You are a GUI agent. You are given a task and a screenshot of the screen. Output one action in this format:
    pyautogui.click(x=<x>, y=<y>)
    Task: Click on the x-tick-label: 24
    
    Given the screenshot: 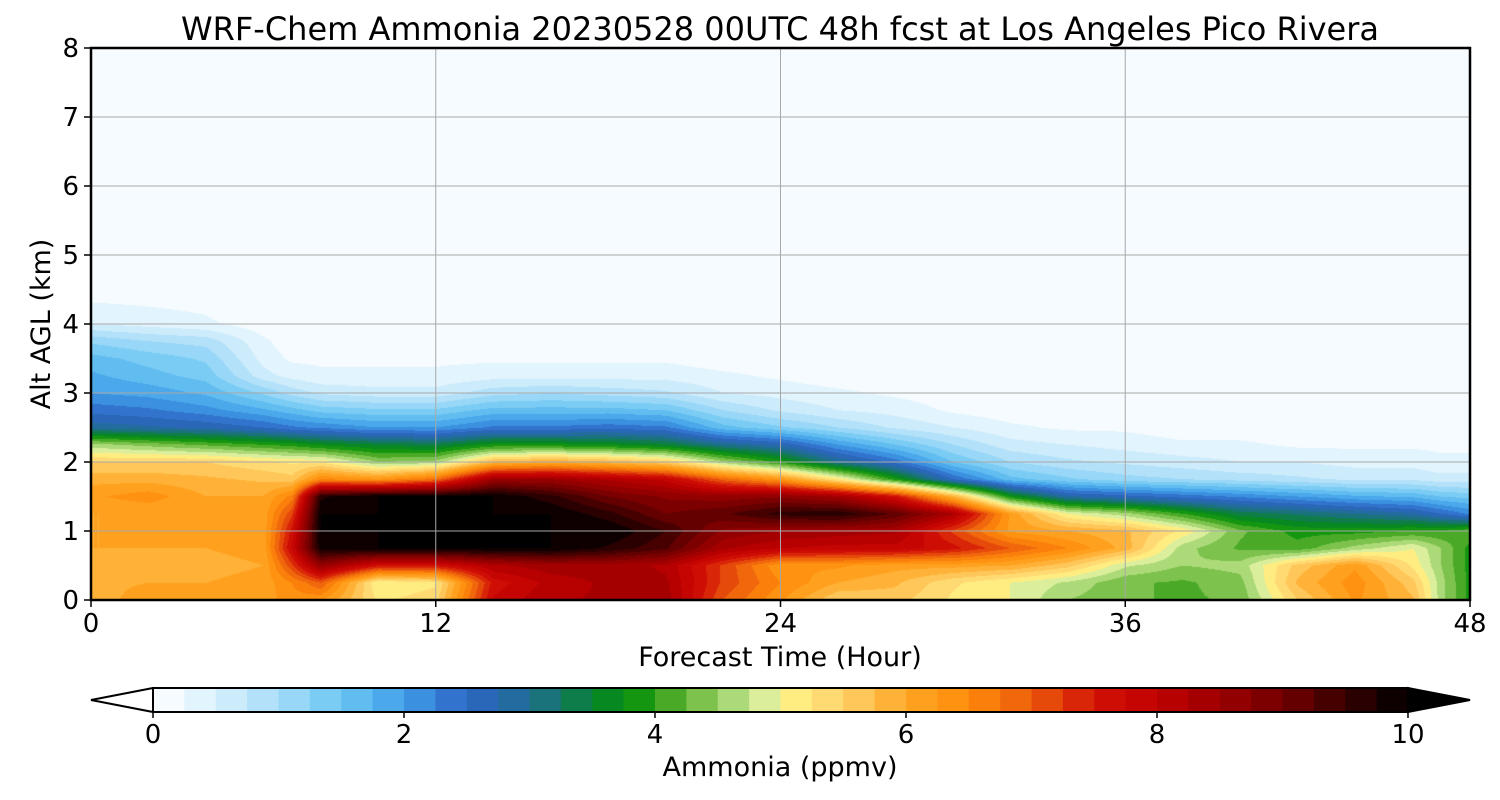 What is the action you would take?
    pyautogui.click(x=780, y=624)
    